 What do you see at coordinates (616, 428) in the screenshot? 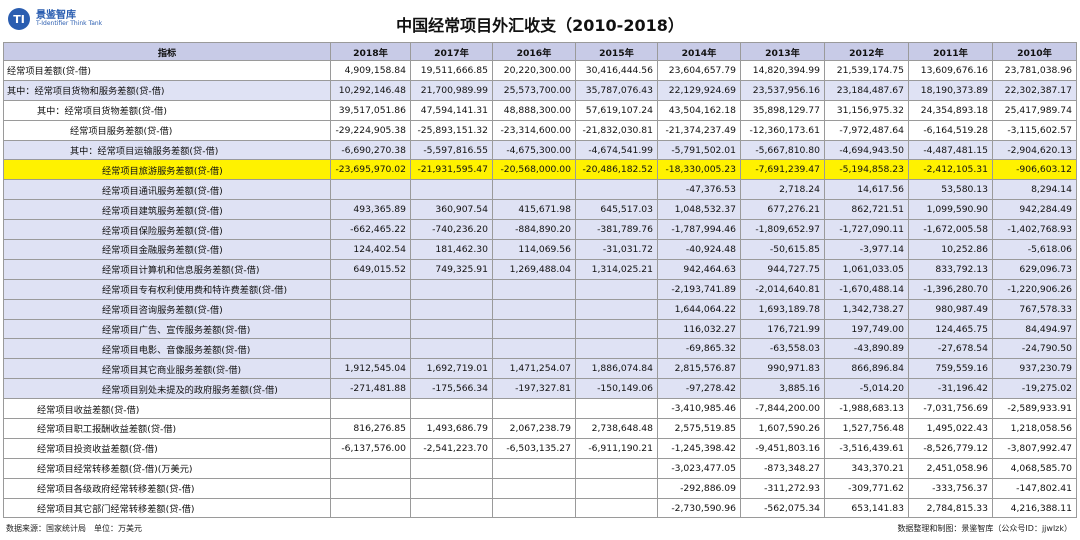
I see `table-cell: 2,738,648.48` at bounding box center [616, 428].